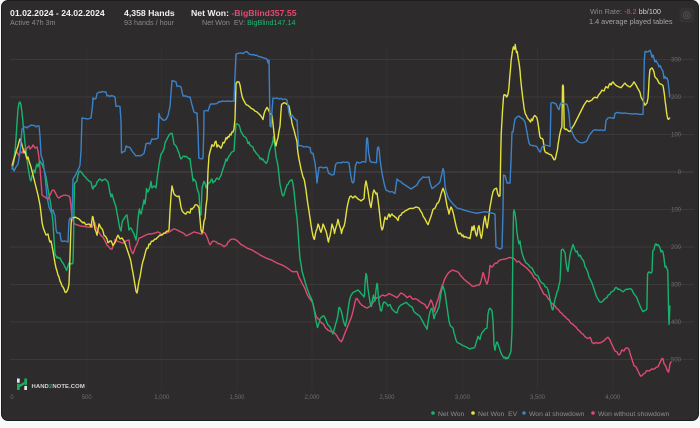 Image resolution: width=700 pixels, height=428 pixels. What do you see at coordinates (676, 323) in the screenshot?
I see `svg-text: 400` at bounding box center [676, 323].